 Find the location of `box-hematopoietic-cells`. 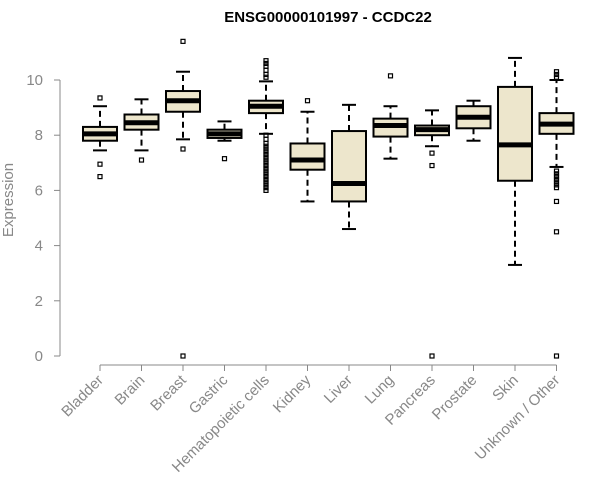

box-hematopoietic-cells is located at coordinates (266, 125).